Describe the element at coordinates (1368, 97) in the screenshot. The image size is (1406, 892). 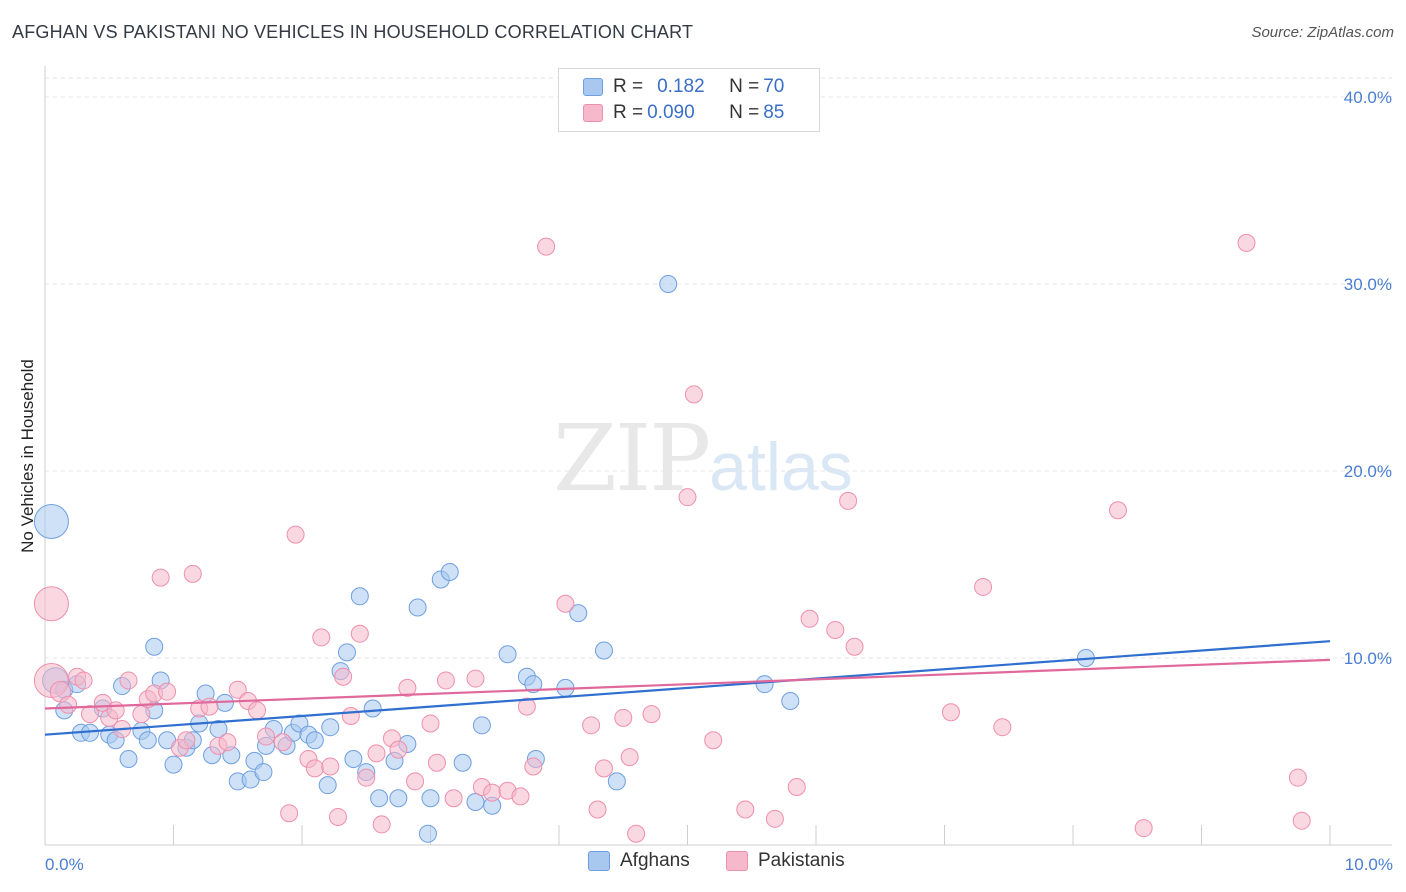
I see `y-tick-label: 40.0%` at that location.